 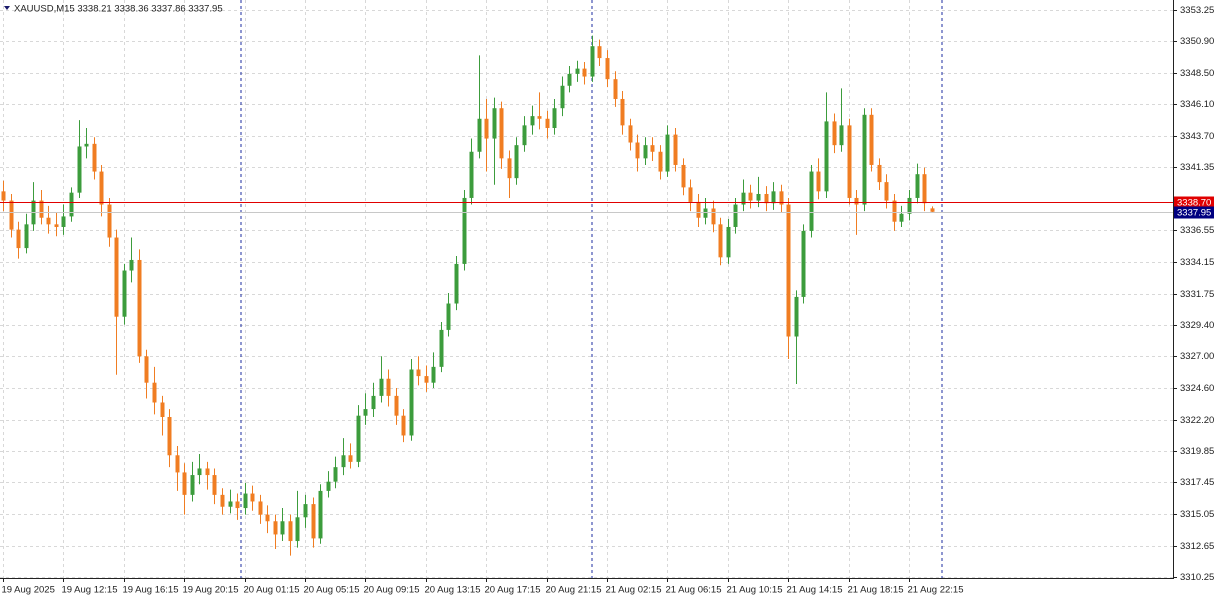 I want to click on x-tick-label: 21 Aug 22:15, so click(x=936, y=590).